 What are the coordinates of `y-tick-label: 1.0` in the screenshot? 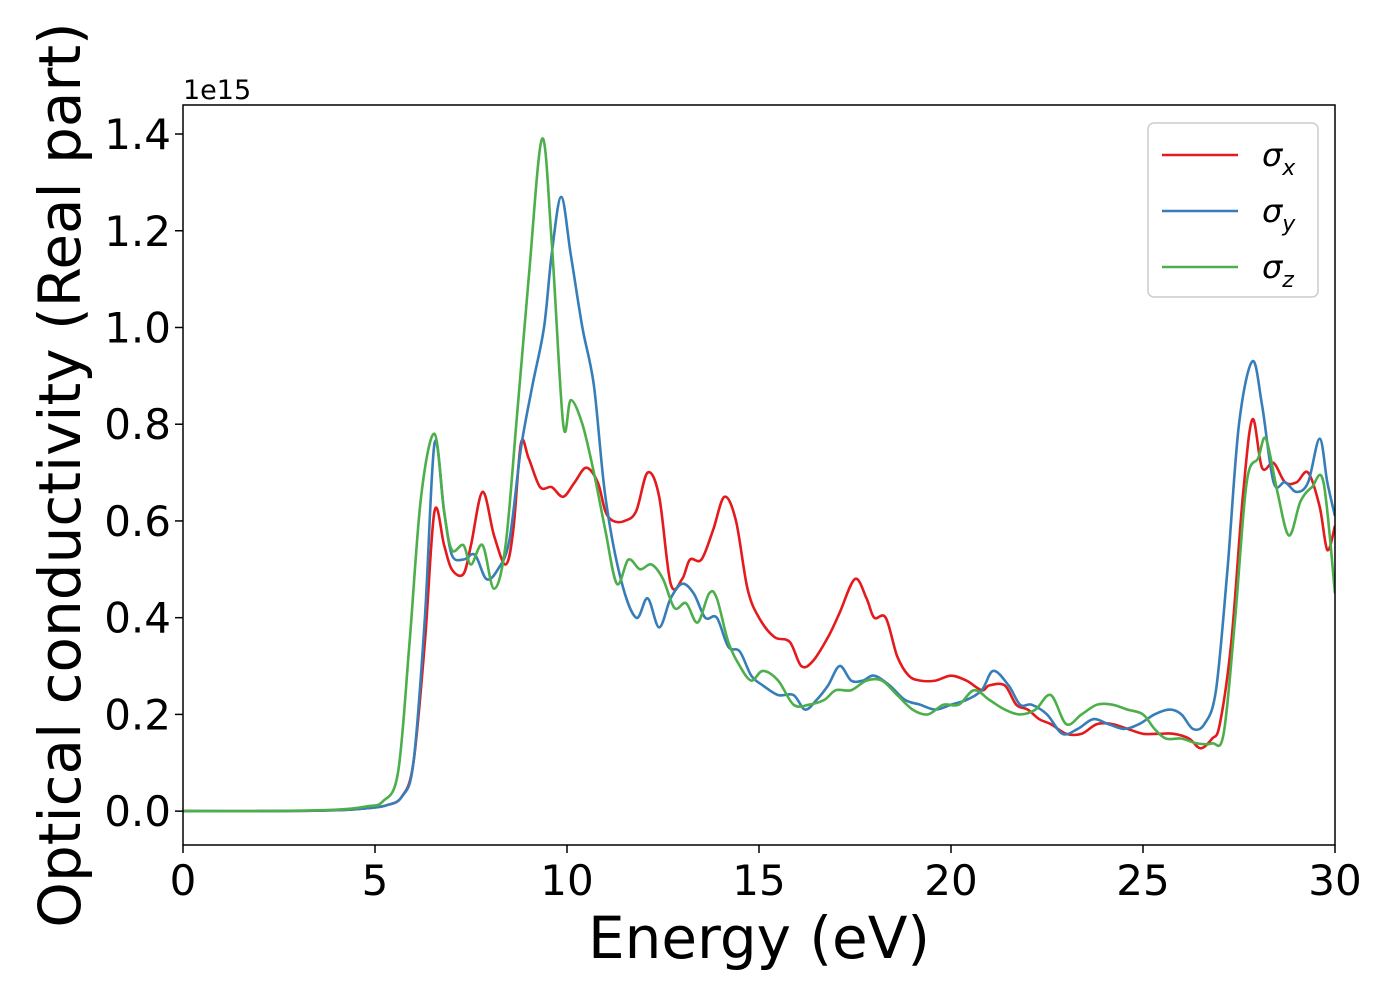 It's located at (137, 327).